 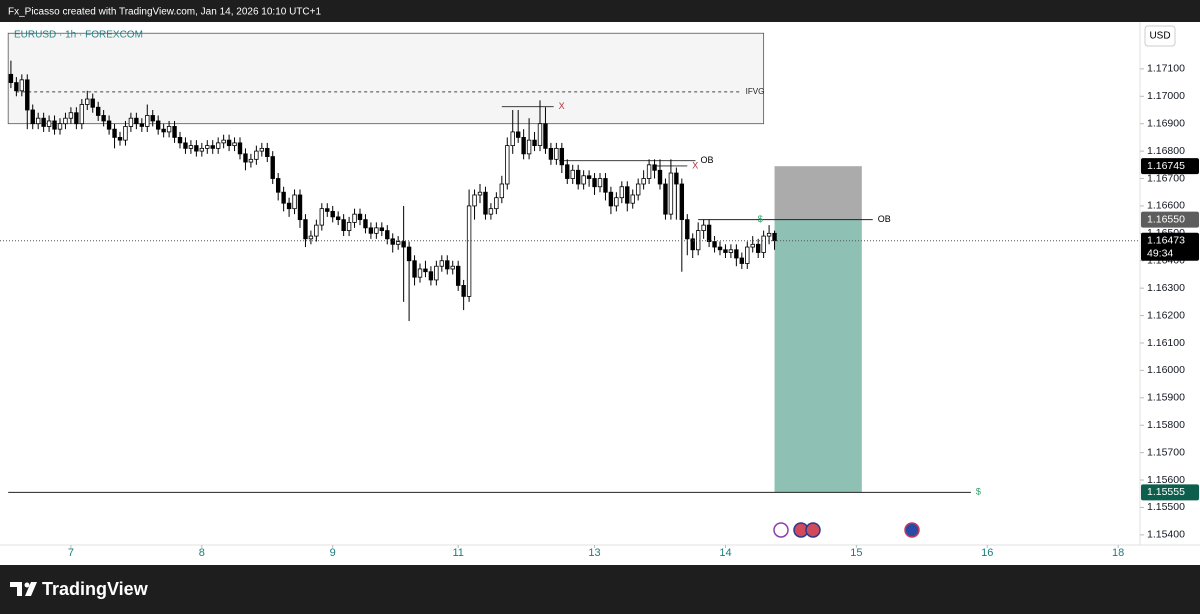 I want to click on y-tick-label: 1.15600, so click(x=1166, y=480).